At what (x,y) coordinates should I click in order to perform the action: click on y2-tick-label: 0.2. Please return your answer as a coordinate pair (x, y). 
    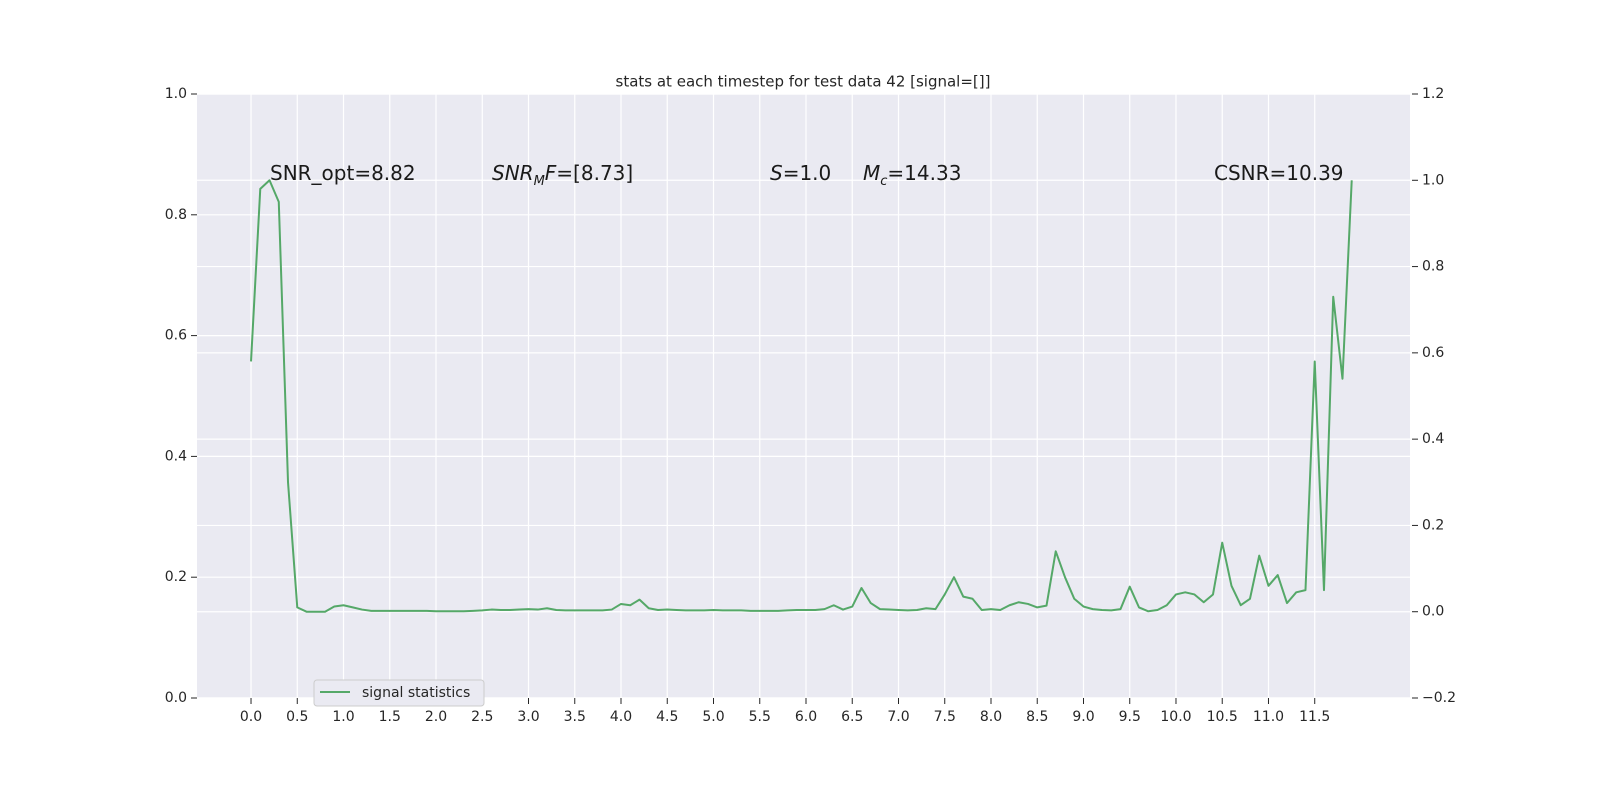
    Looking at the image, I should click on (1433, 525).